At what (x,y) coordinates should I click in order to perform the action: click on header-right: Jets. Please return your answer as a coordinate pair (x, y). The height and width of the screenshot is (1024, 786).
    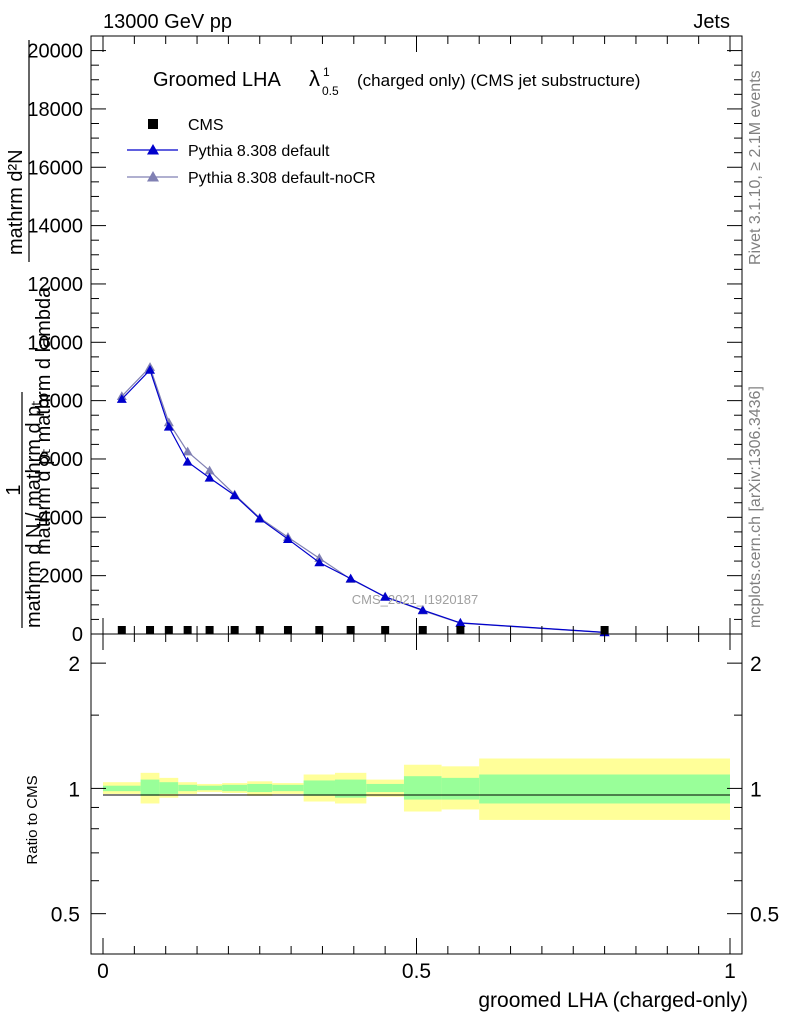
    Looking at the image, I should click on (711, 22).